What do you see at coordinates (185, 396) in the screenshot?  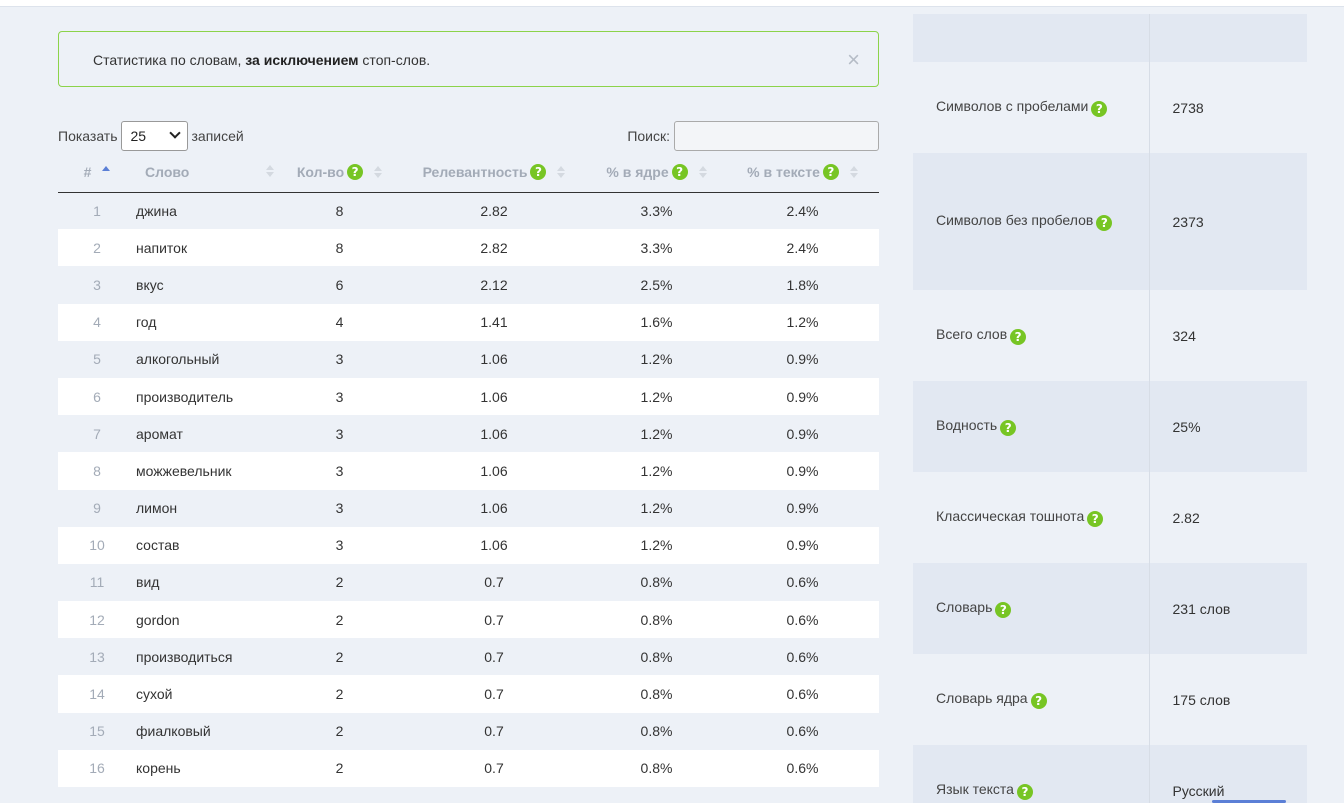 I see `row-word: производитель` at bounding box center [185, 396].